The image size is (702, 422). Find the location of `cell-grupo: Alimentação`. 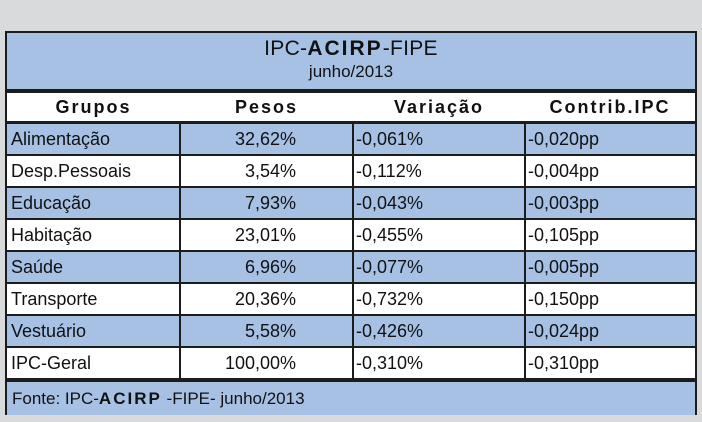

cell-grupo: Alimentação is located at coordinates (94, 139).